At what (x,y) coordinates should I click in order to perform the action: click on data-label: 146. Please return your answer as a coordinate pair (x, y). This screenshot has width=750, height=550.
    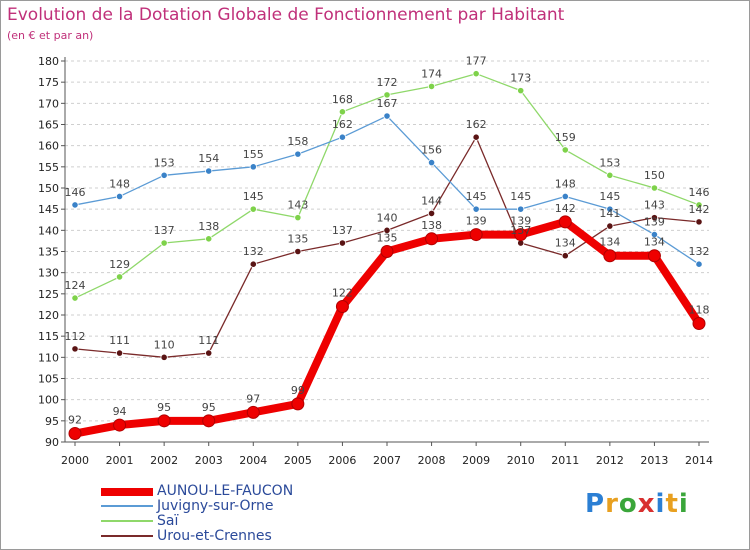
    Looking at the image, I should click on (699, 192).